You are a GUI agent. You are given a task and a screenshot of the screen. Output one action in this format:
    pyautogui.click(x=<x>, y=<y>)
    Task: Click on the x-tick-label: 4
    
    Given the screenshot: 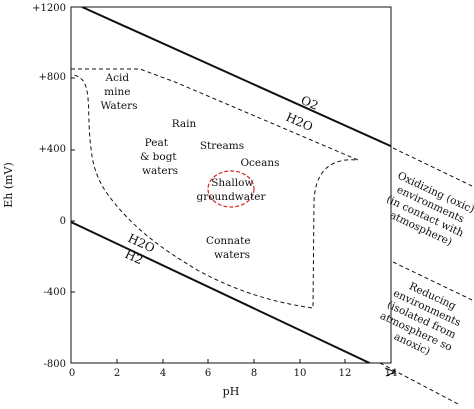 What is the action you would take?
    pyautogui.click(x=163, y=373)
    